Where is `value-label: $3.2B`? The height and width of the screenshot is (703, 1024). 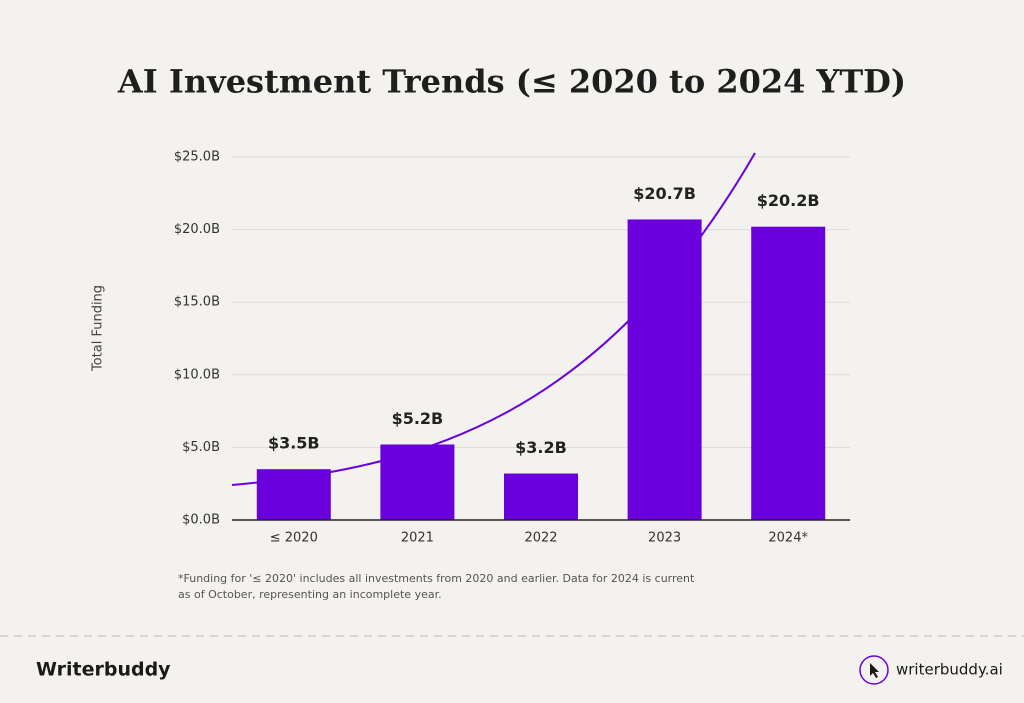
value-label: $3.2B is located at coordinates (541, 447).